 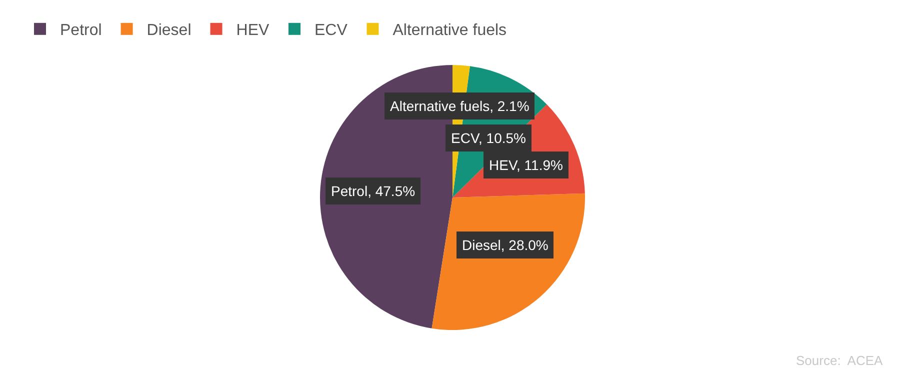 I want to click on legend-label: HEV, so click(x=253, y=31).